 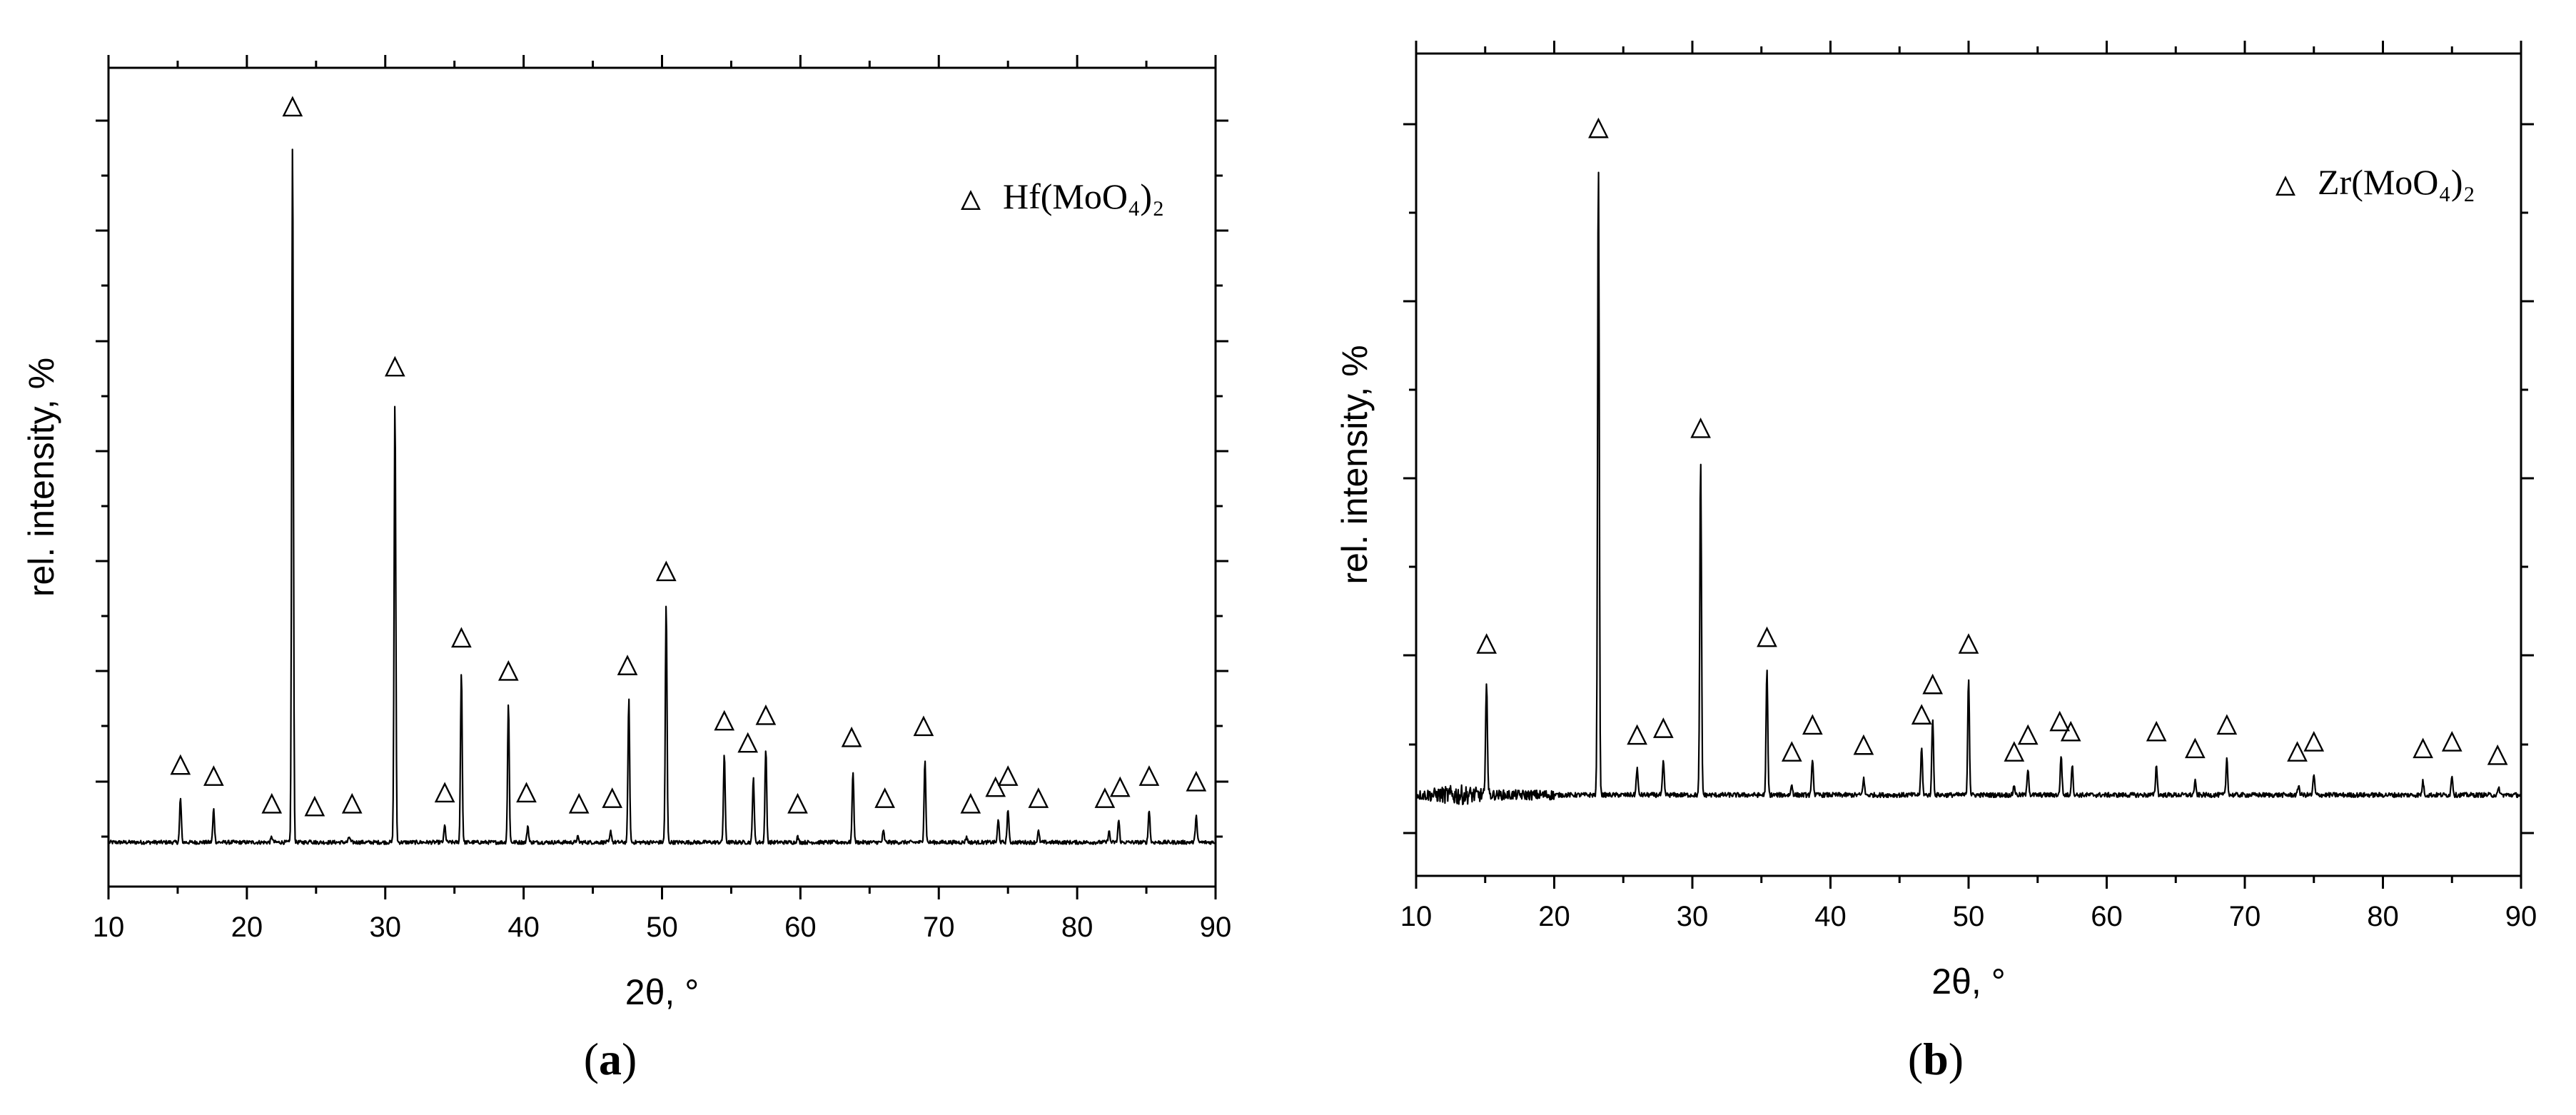 I want to click on legend-label: Hf(MoO₄)₂, so click(x=1084, y=196).